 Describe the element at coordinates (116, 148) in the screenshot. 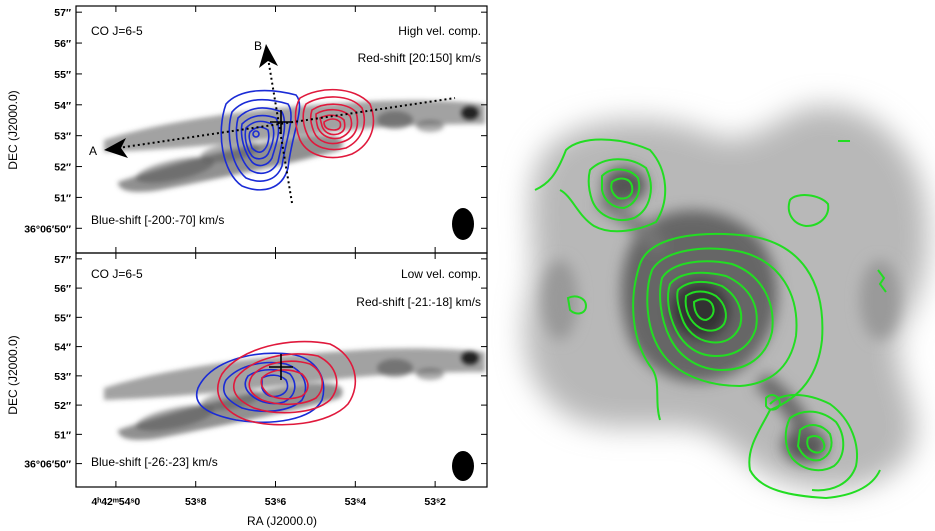

I see `arrow-a-icon` at that location.